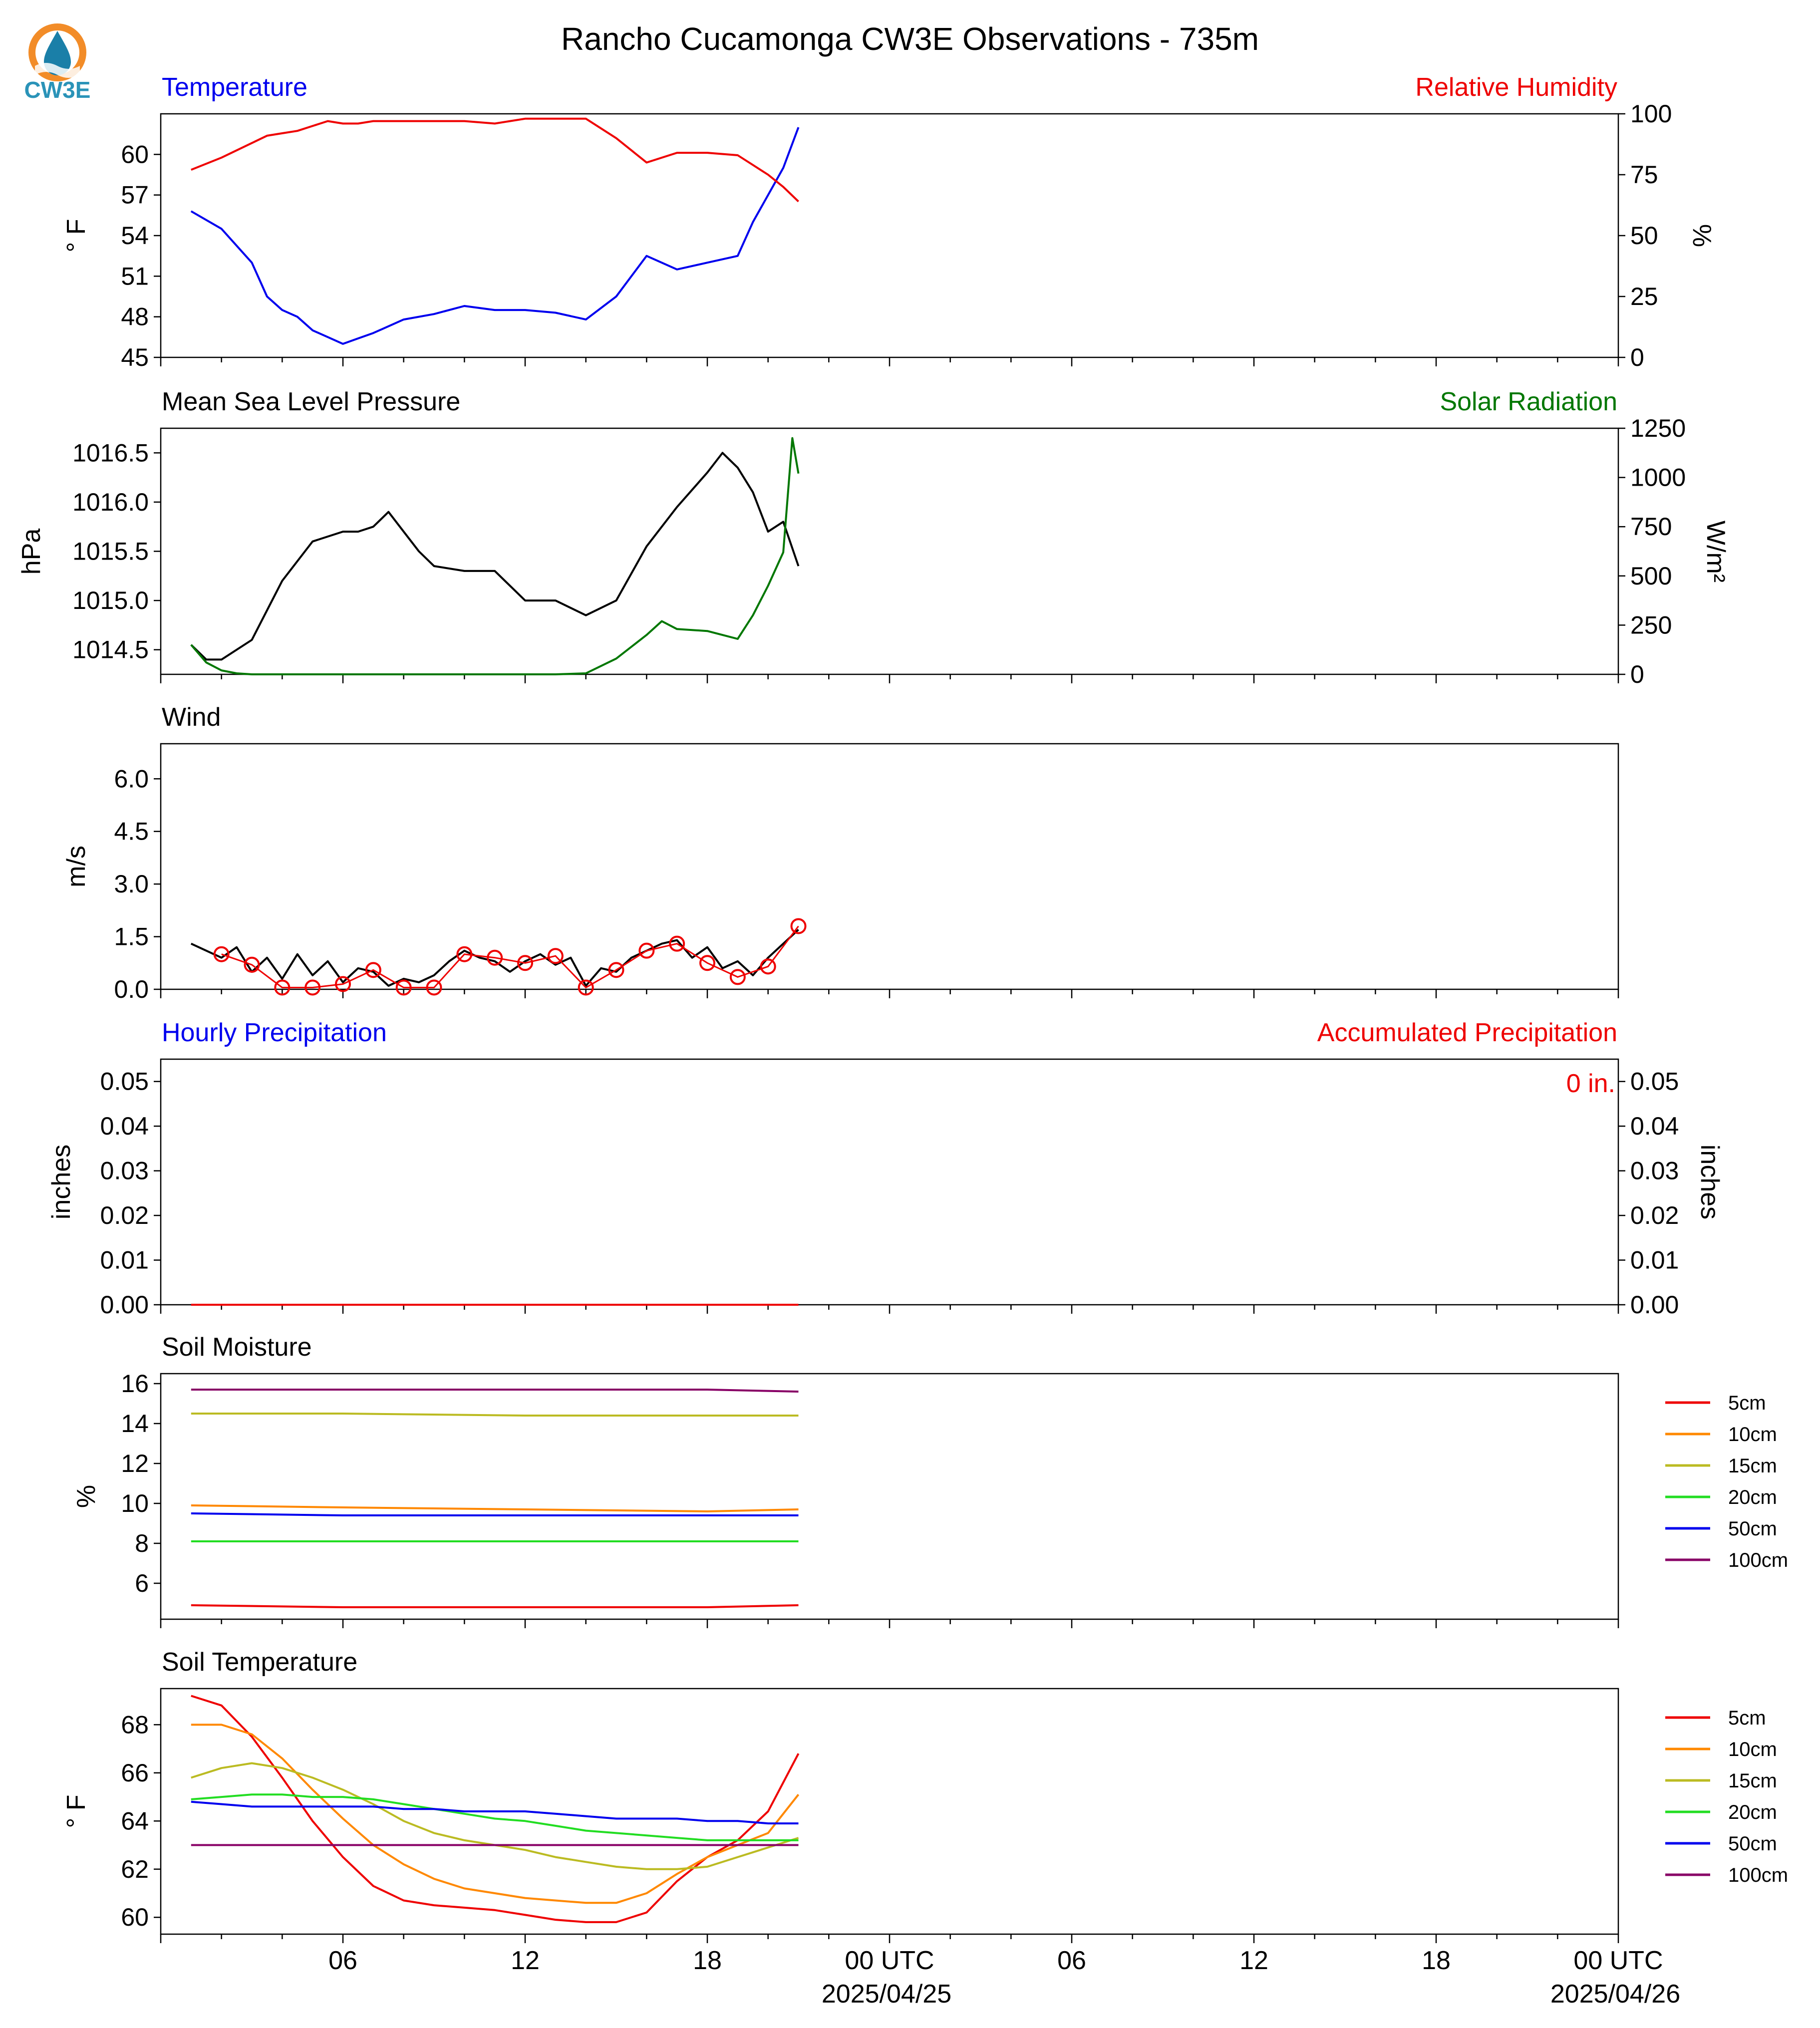 This screenshot has width=1820, height=2028. Describe the element at coordinates (1651, 576) in the screenshot. I see `y-tick-label-right: 500` at that location.